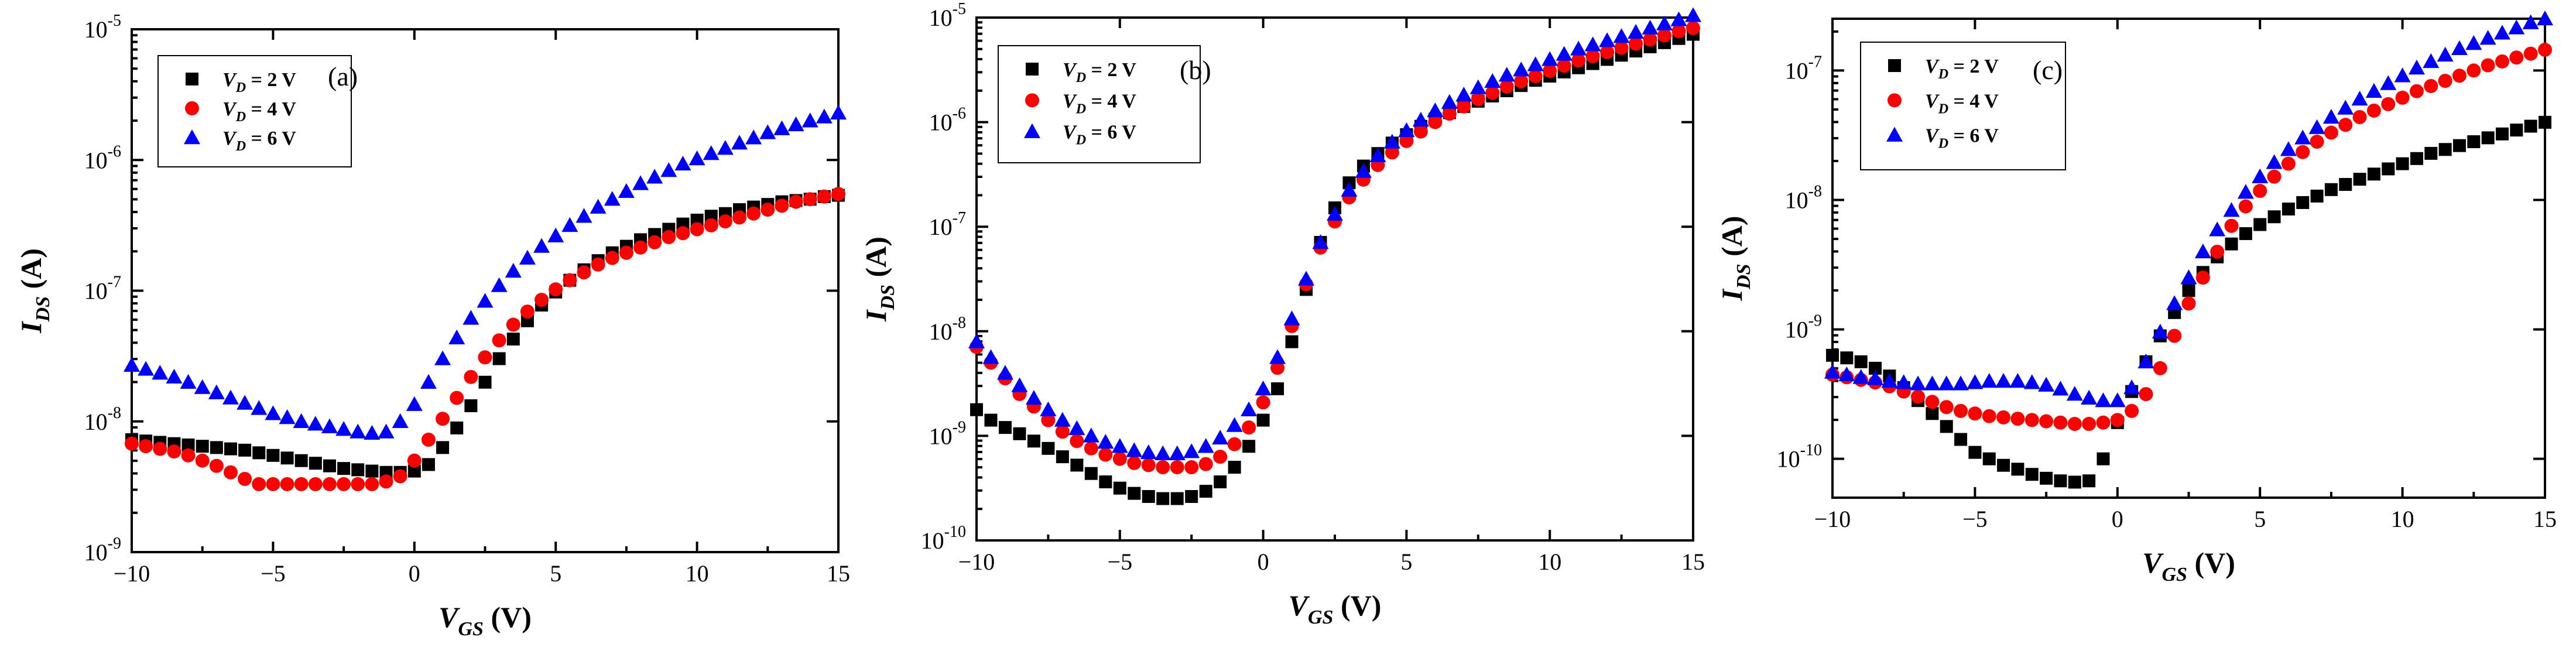 Image resolution: width=2576 pixels, height=654 pixels. I want to click on x-axis-title: VGS (V), so click(1335, 608).